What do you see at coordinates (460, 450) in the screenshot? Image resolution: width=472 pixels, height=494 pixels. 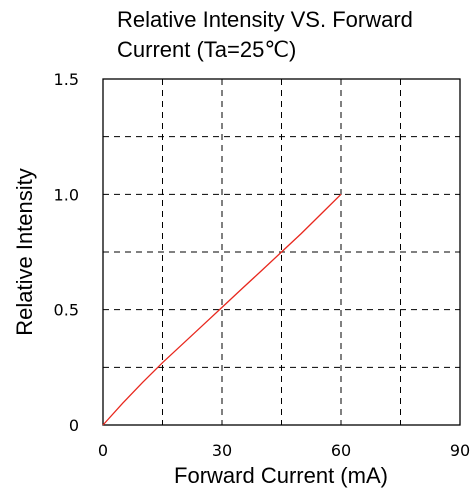 I see `x-tick-label-3: 90` at bounding box center [460, 450].